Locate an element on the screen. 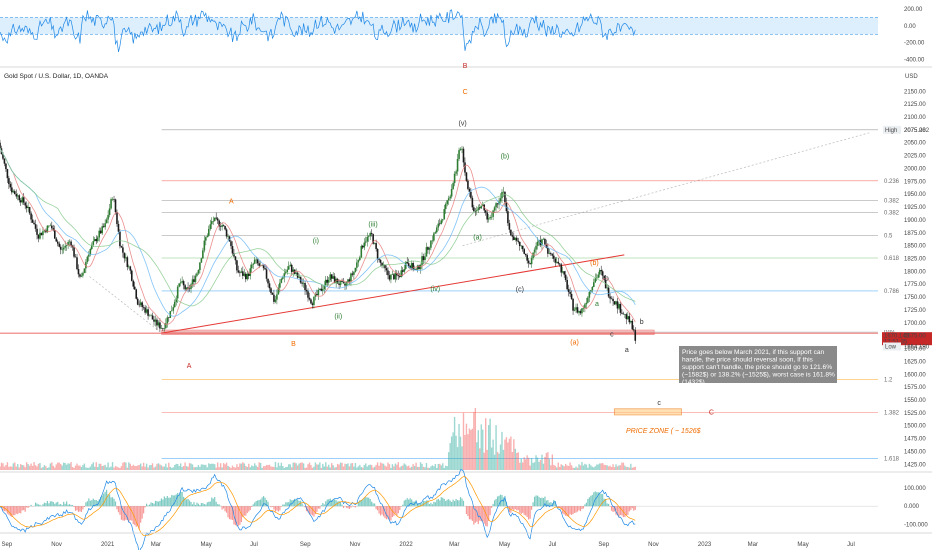  macd-tick-label: 0.000 is located at coordinates (912, 507).